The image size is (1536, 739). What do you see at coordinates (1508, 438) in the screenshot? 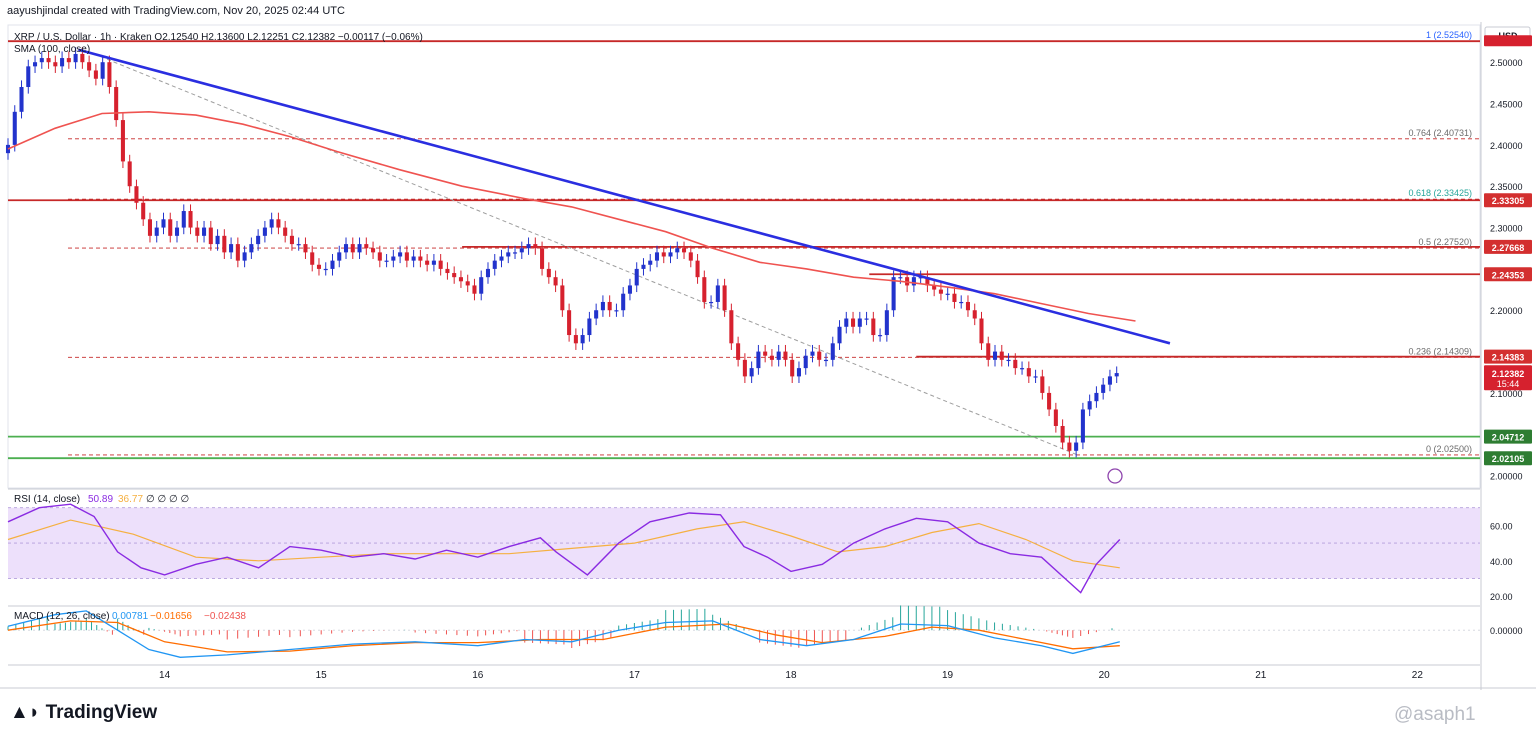
I see `price-axis-label: 2.04712` at bounding box center [1508, 438].